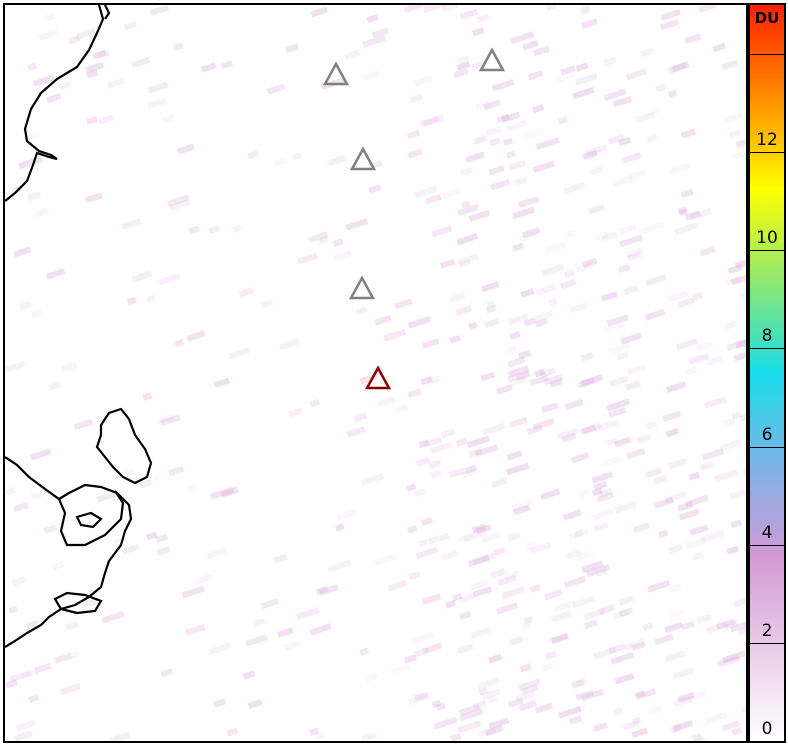  What do you see at coordinates (767, 741) in the screenshot?
I see `colorbar-tick` at bounding box center [767, 741].